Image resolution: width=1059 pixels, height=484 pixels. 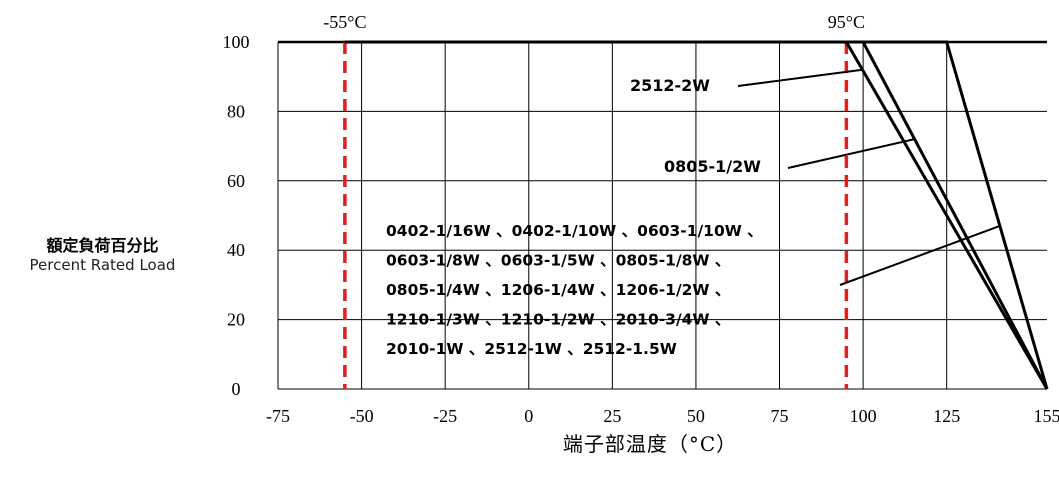 I want to click on x-tick-25: 25, so click(x=612, y=416).